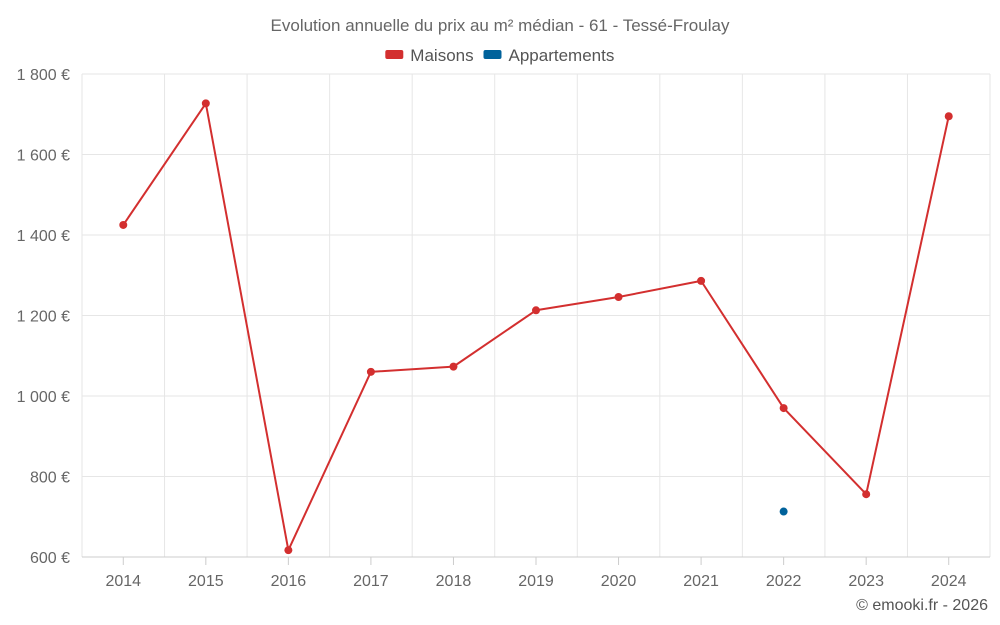  What do you see at coordinates (43, 236) in the screenshot?
I see `y-tick-label: 1 400 €` at bounding box center [43, 236].